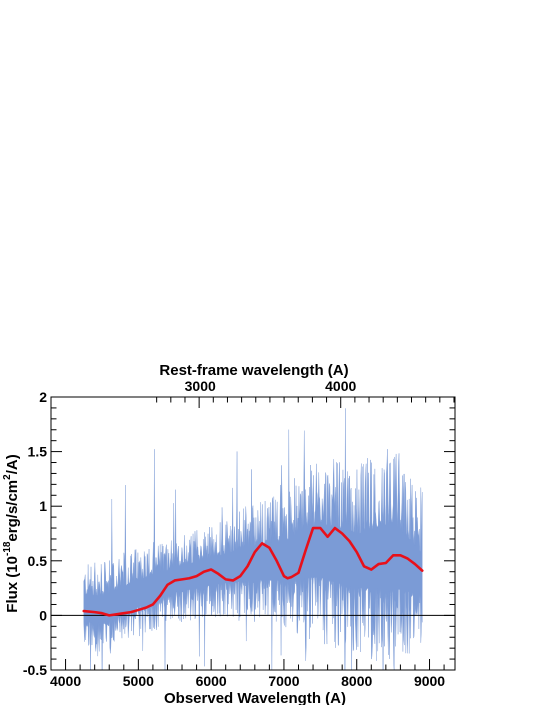  What do you see at coordinates (7, 548) in the screenshot?
I see `y-axis-label-exponent: -18` at bounding box center [7, 548].